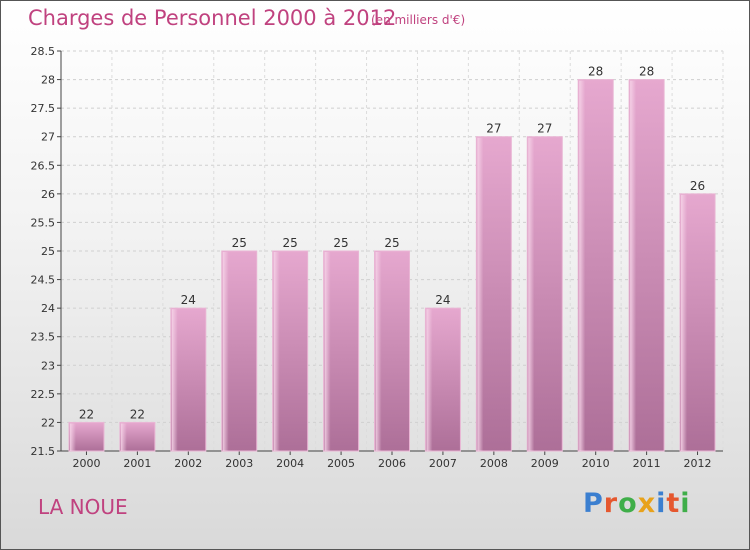 This screenshot has height=550, width=750. Describe the element at coordinates (494, 463) in the screenshot. I see `x-tick-label: 2008` at that location.